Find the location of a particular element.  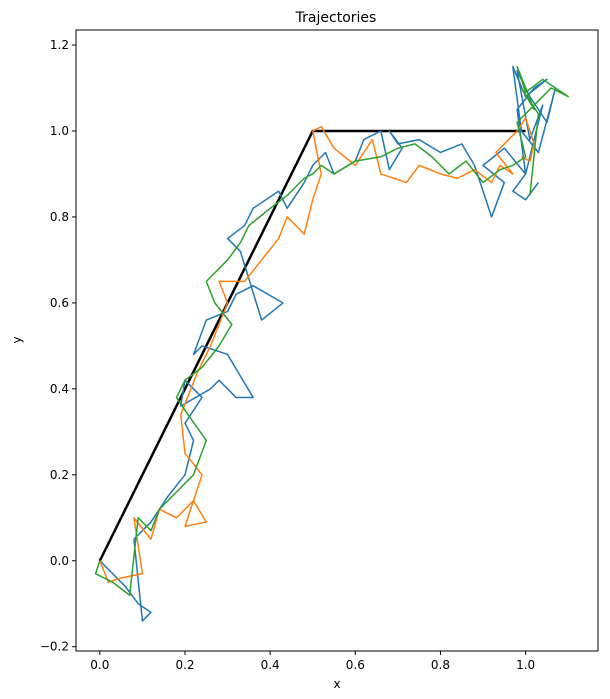

x-tick-label: 0.8 is located at coordinates (440, 665).